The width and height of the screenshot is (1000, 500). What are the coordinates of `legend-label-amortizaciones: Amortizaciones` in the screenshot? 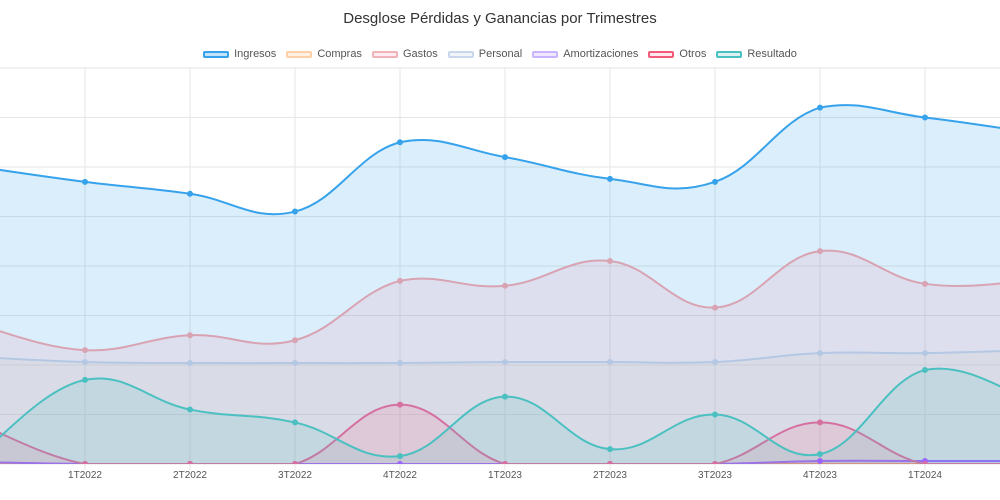 It's located at (601, 54).